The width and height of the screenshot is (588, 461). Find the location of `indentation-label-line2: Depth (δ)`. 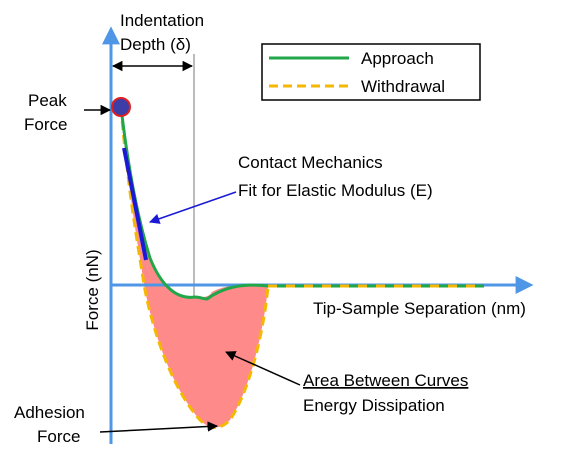

indentation-label-line2: Depth (δ) is located at coordinates (155, 44).